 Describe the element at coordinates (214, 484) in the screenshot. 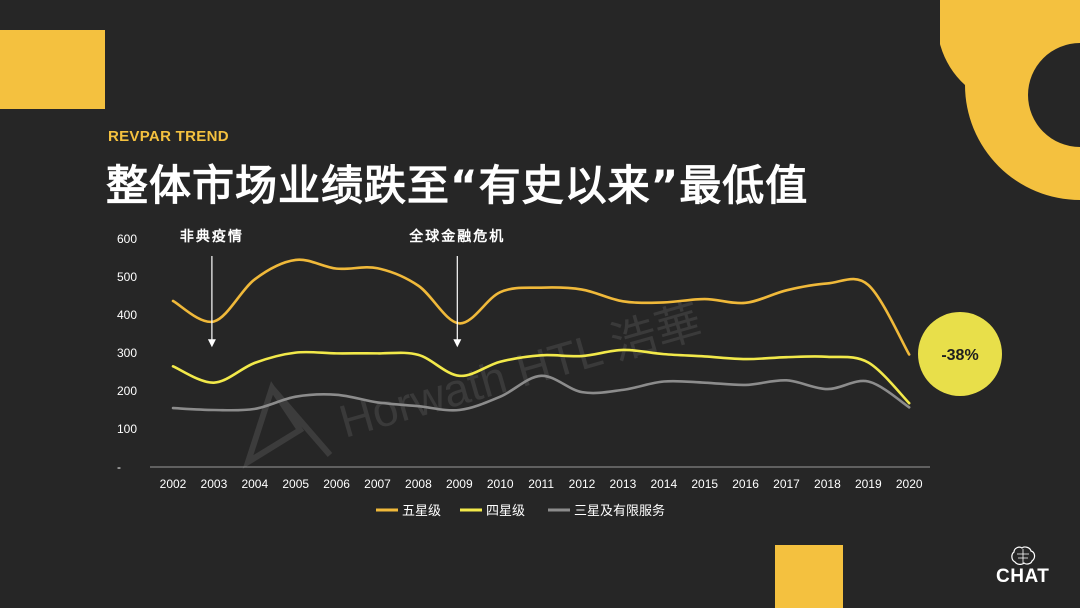

I see `x-tick-label: 2003` at that location.